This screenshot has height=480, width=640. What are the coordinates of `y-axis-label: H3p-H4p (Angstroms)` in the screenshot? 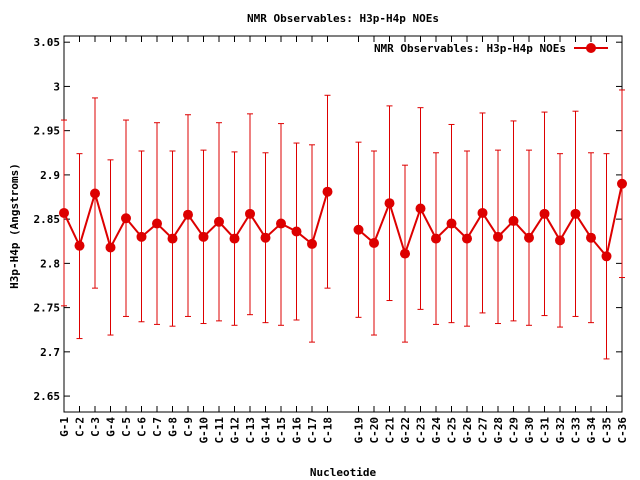 It's located at (14, 226).